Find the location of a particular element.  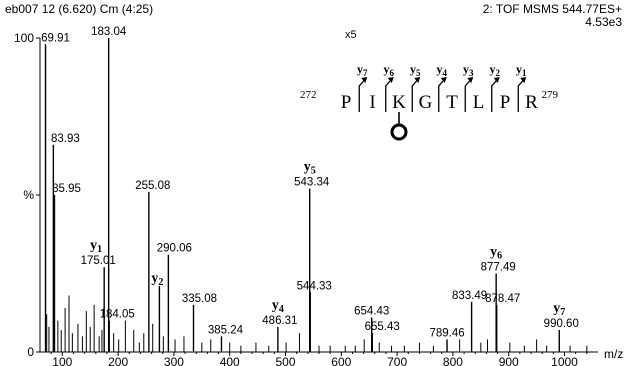

spectrum-header-right-2: 4.53e3 is located at coordinates (603, 22).